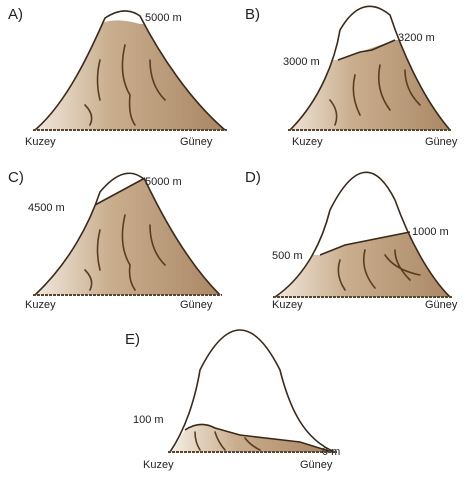  What do you see at coordinates (127, 234) in the screenshot?
I see `mountain-c` at bounding box center [127, 234].